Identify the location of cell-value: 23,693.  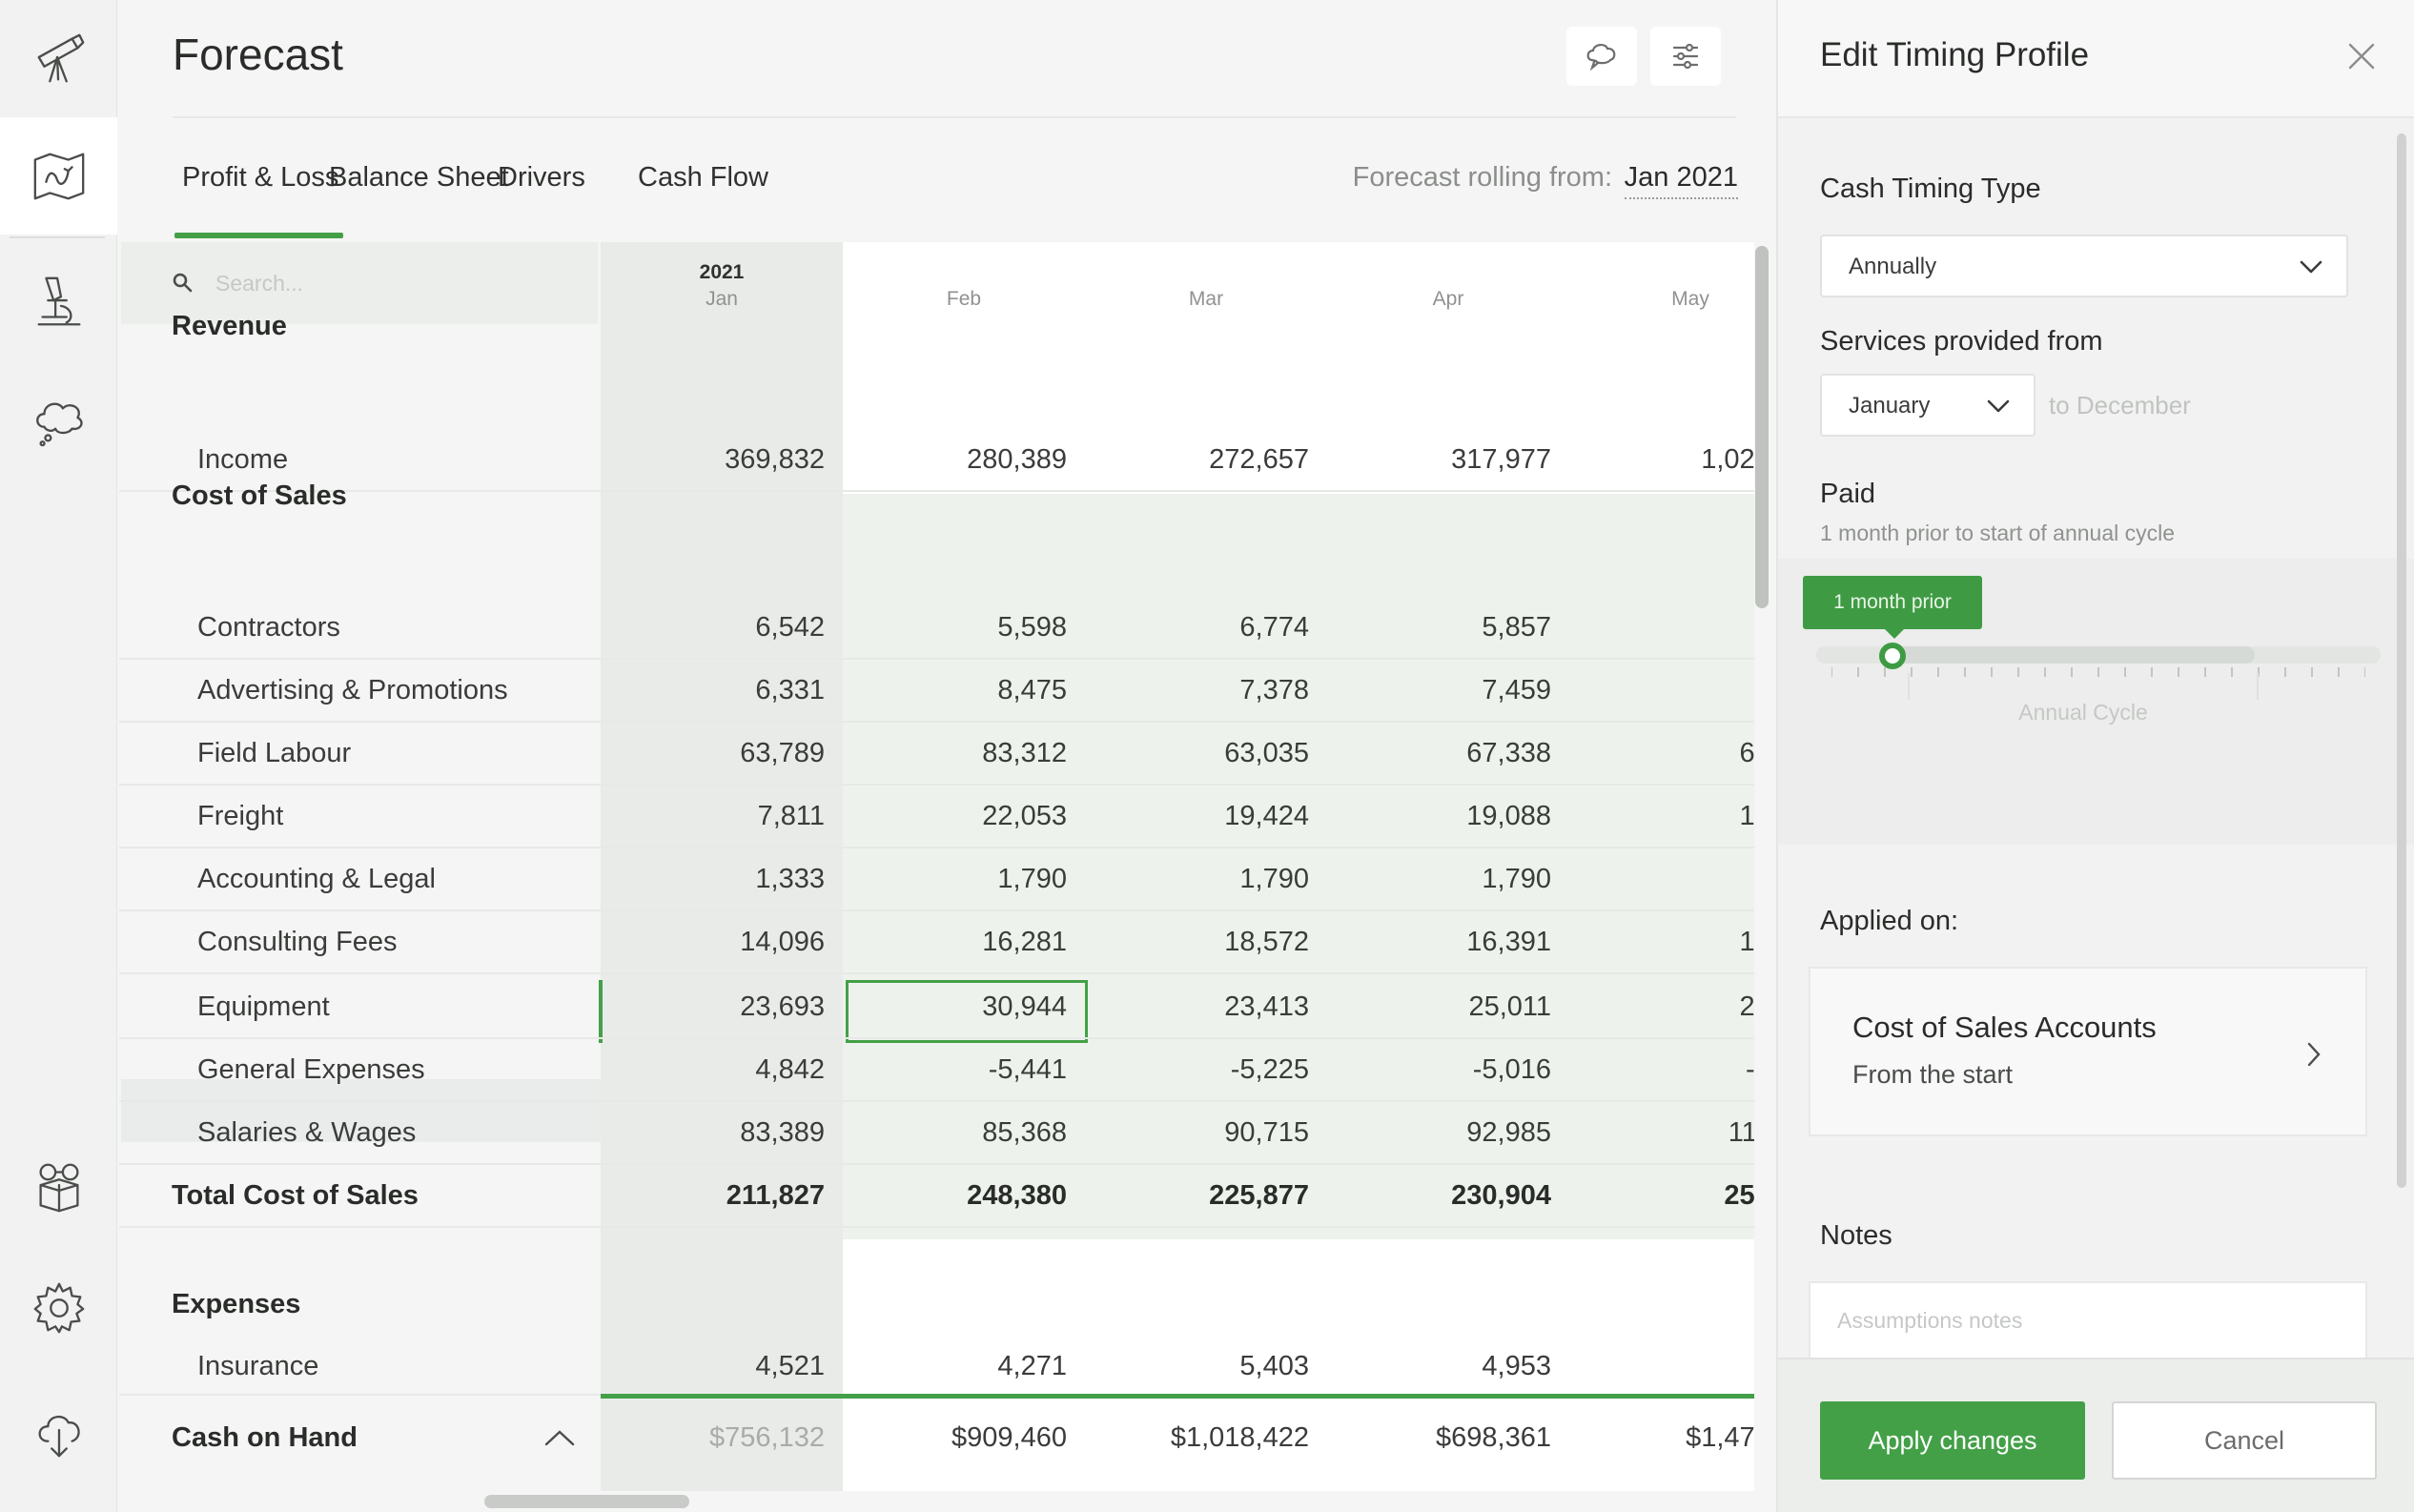
(783, 1006).